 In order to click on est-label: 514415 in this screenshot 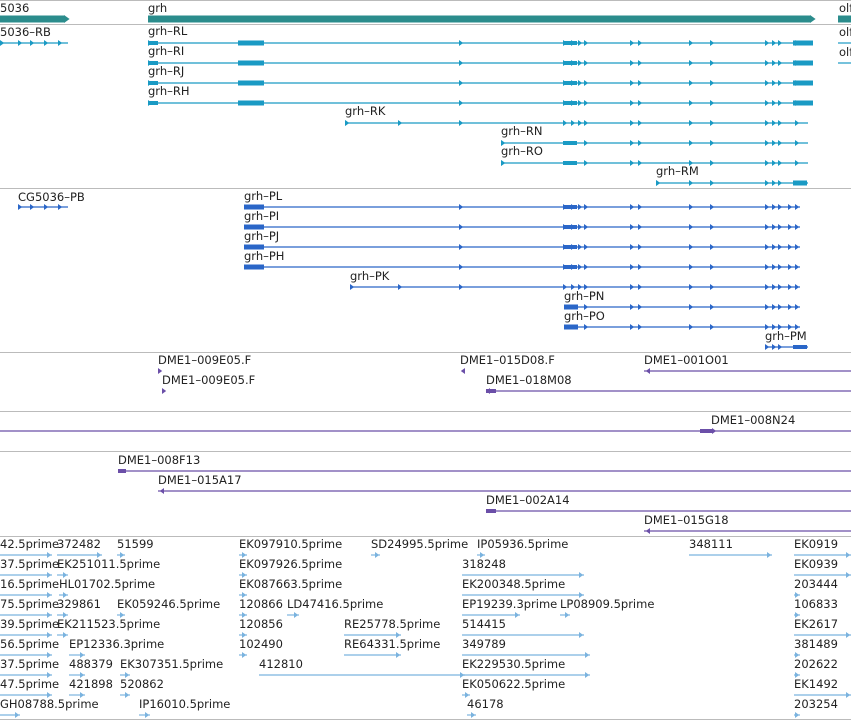, I will do `click(484, 624)`.